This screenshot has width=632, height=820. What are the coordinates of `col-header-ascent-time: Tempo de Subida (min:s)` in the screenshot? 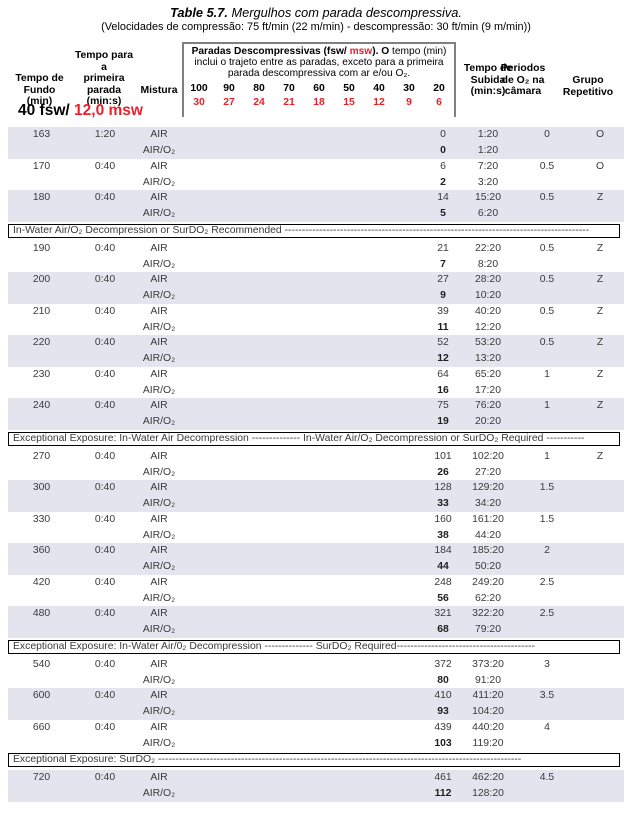 It's located at (488, 80).